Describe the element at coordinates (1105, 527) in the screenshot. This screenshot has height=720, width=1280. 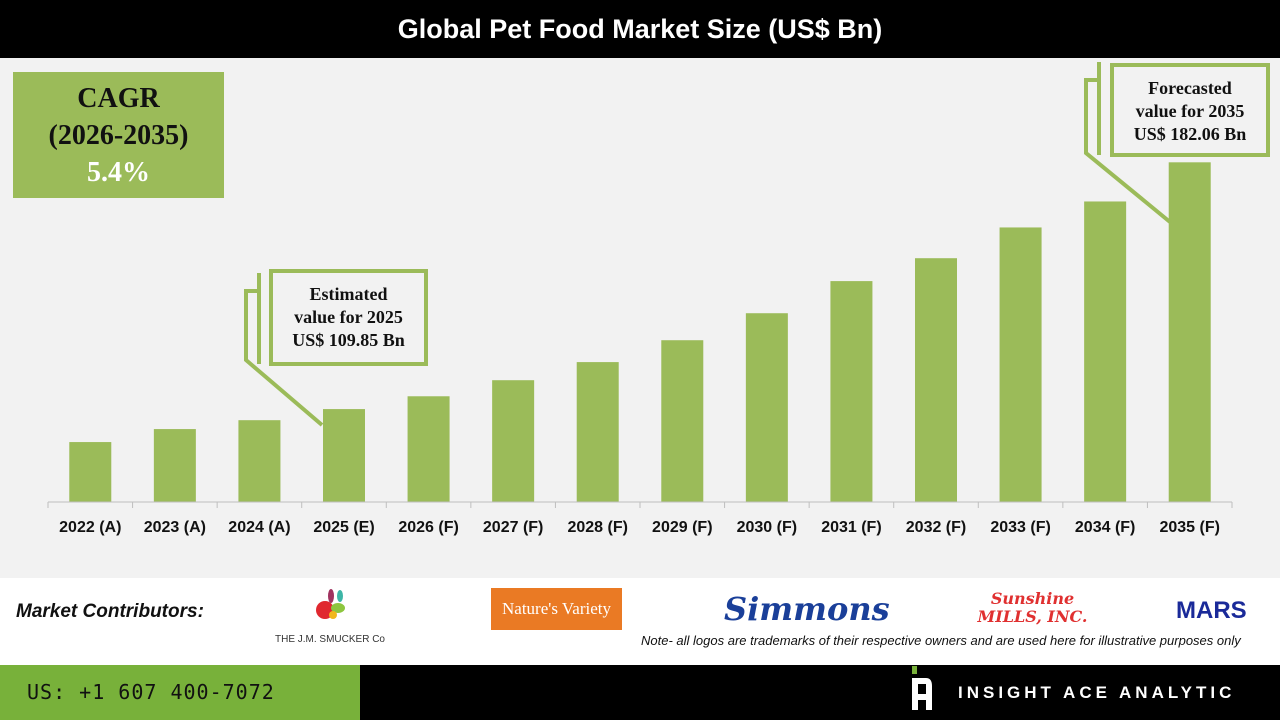
I see `x-tick-label: 2034 (F)` at that location.